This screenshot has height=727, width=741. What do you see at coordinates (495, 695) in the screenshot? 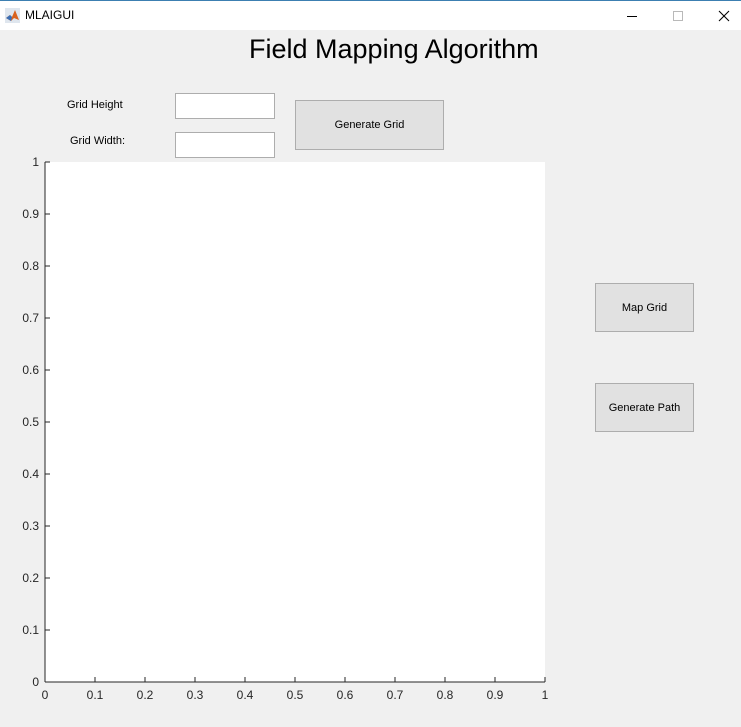
I see `x-tick-label: 0.9` at bounding box center [495, 695].